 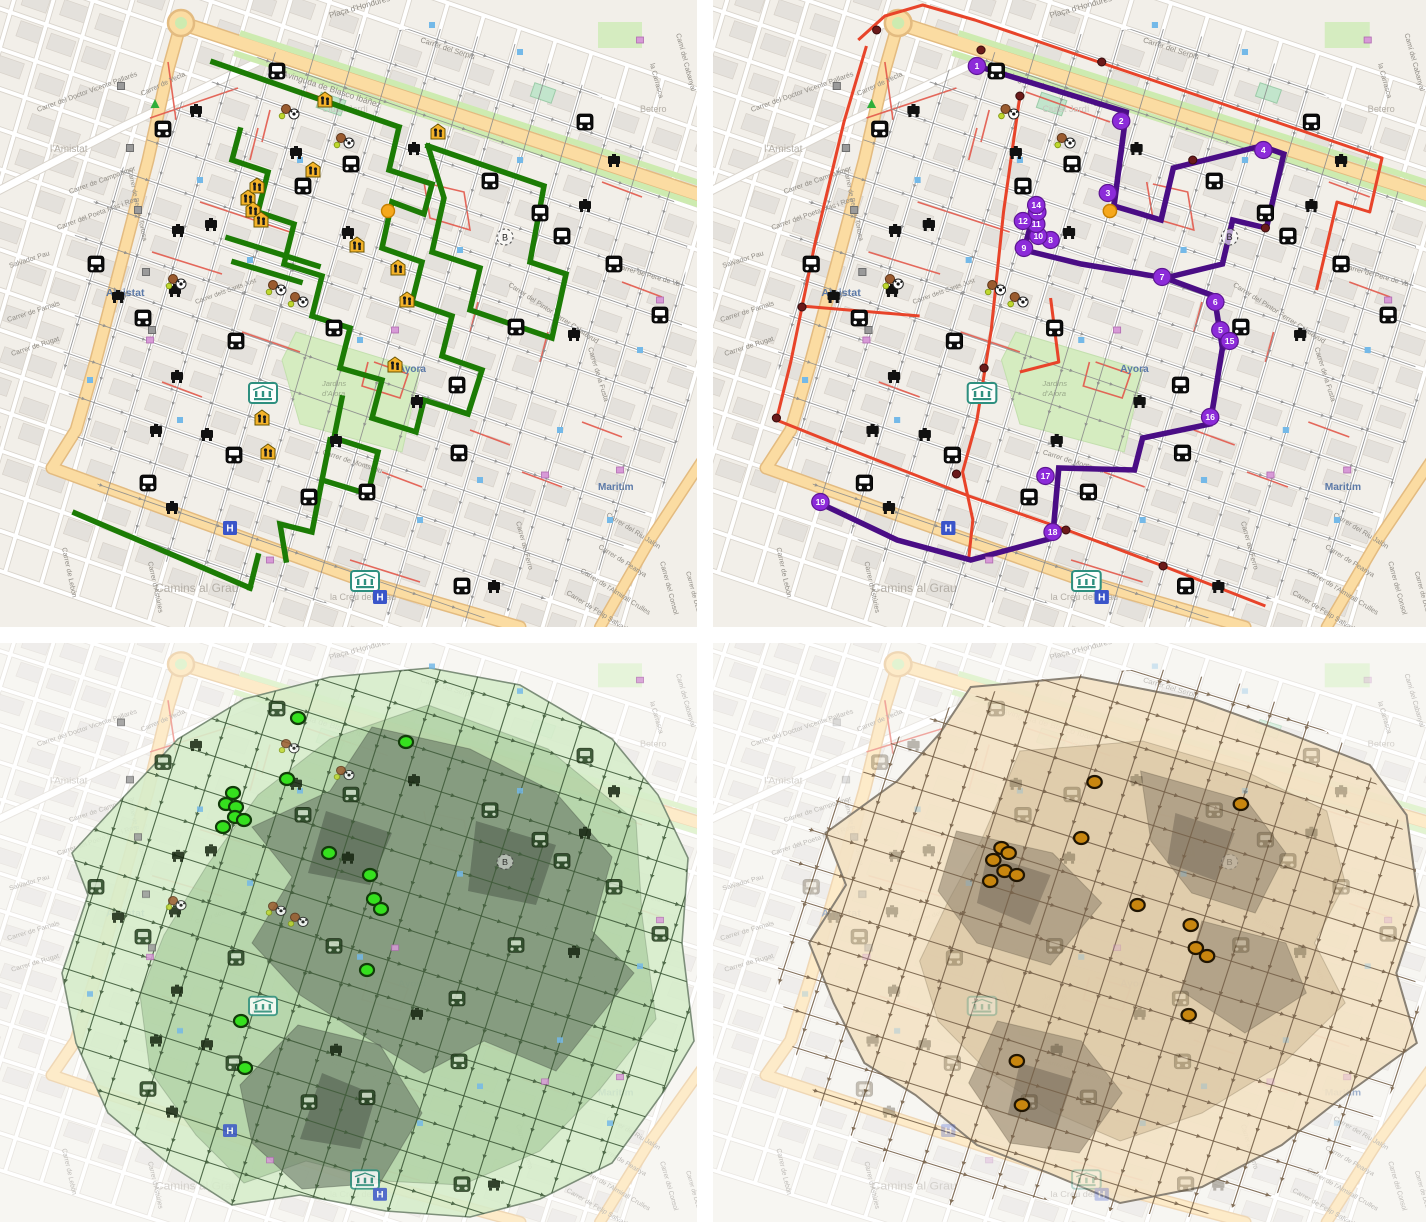 What do you see at coordinates (1066, 109) in the screenshot?
I see `street-label: Ciutat Jardí` at bounding box center [1066, 109].